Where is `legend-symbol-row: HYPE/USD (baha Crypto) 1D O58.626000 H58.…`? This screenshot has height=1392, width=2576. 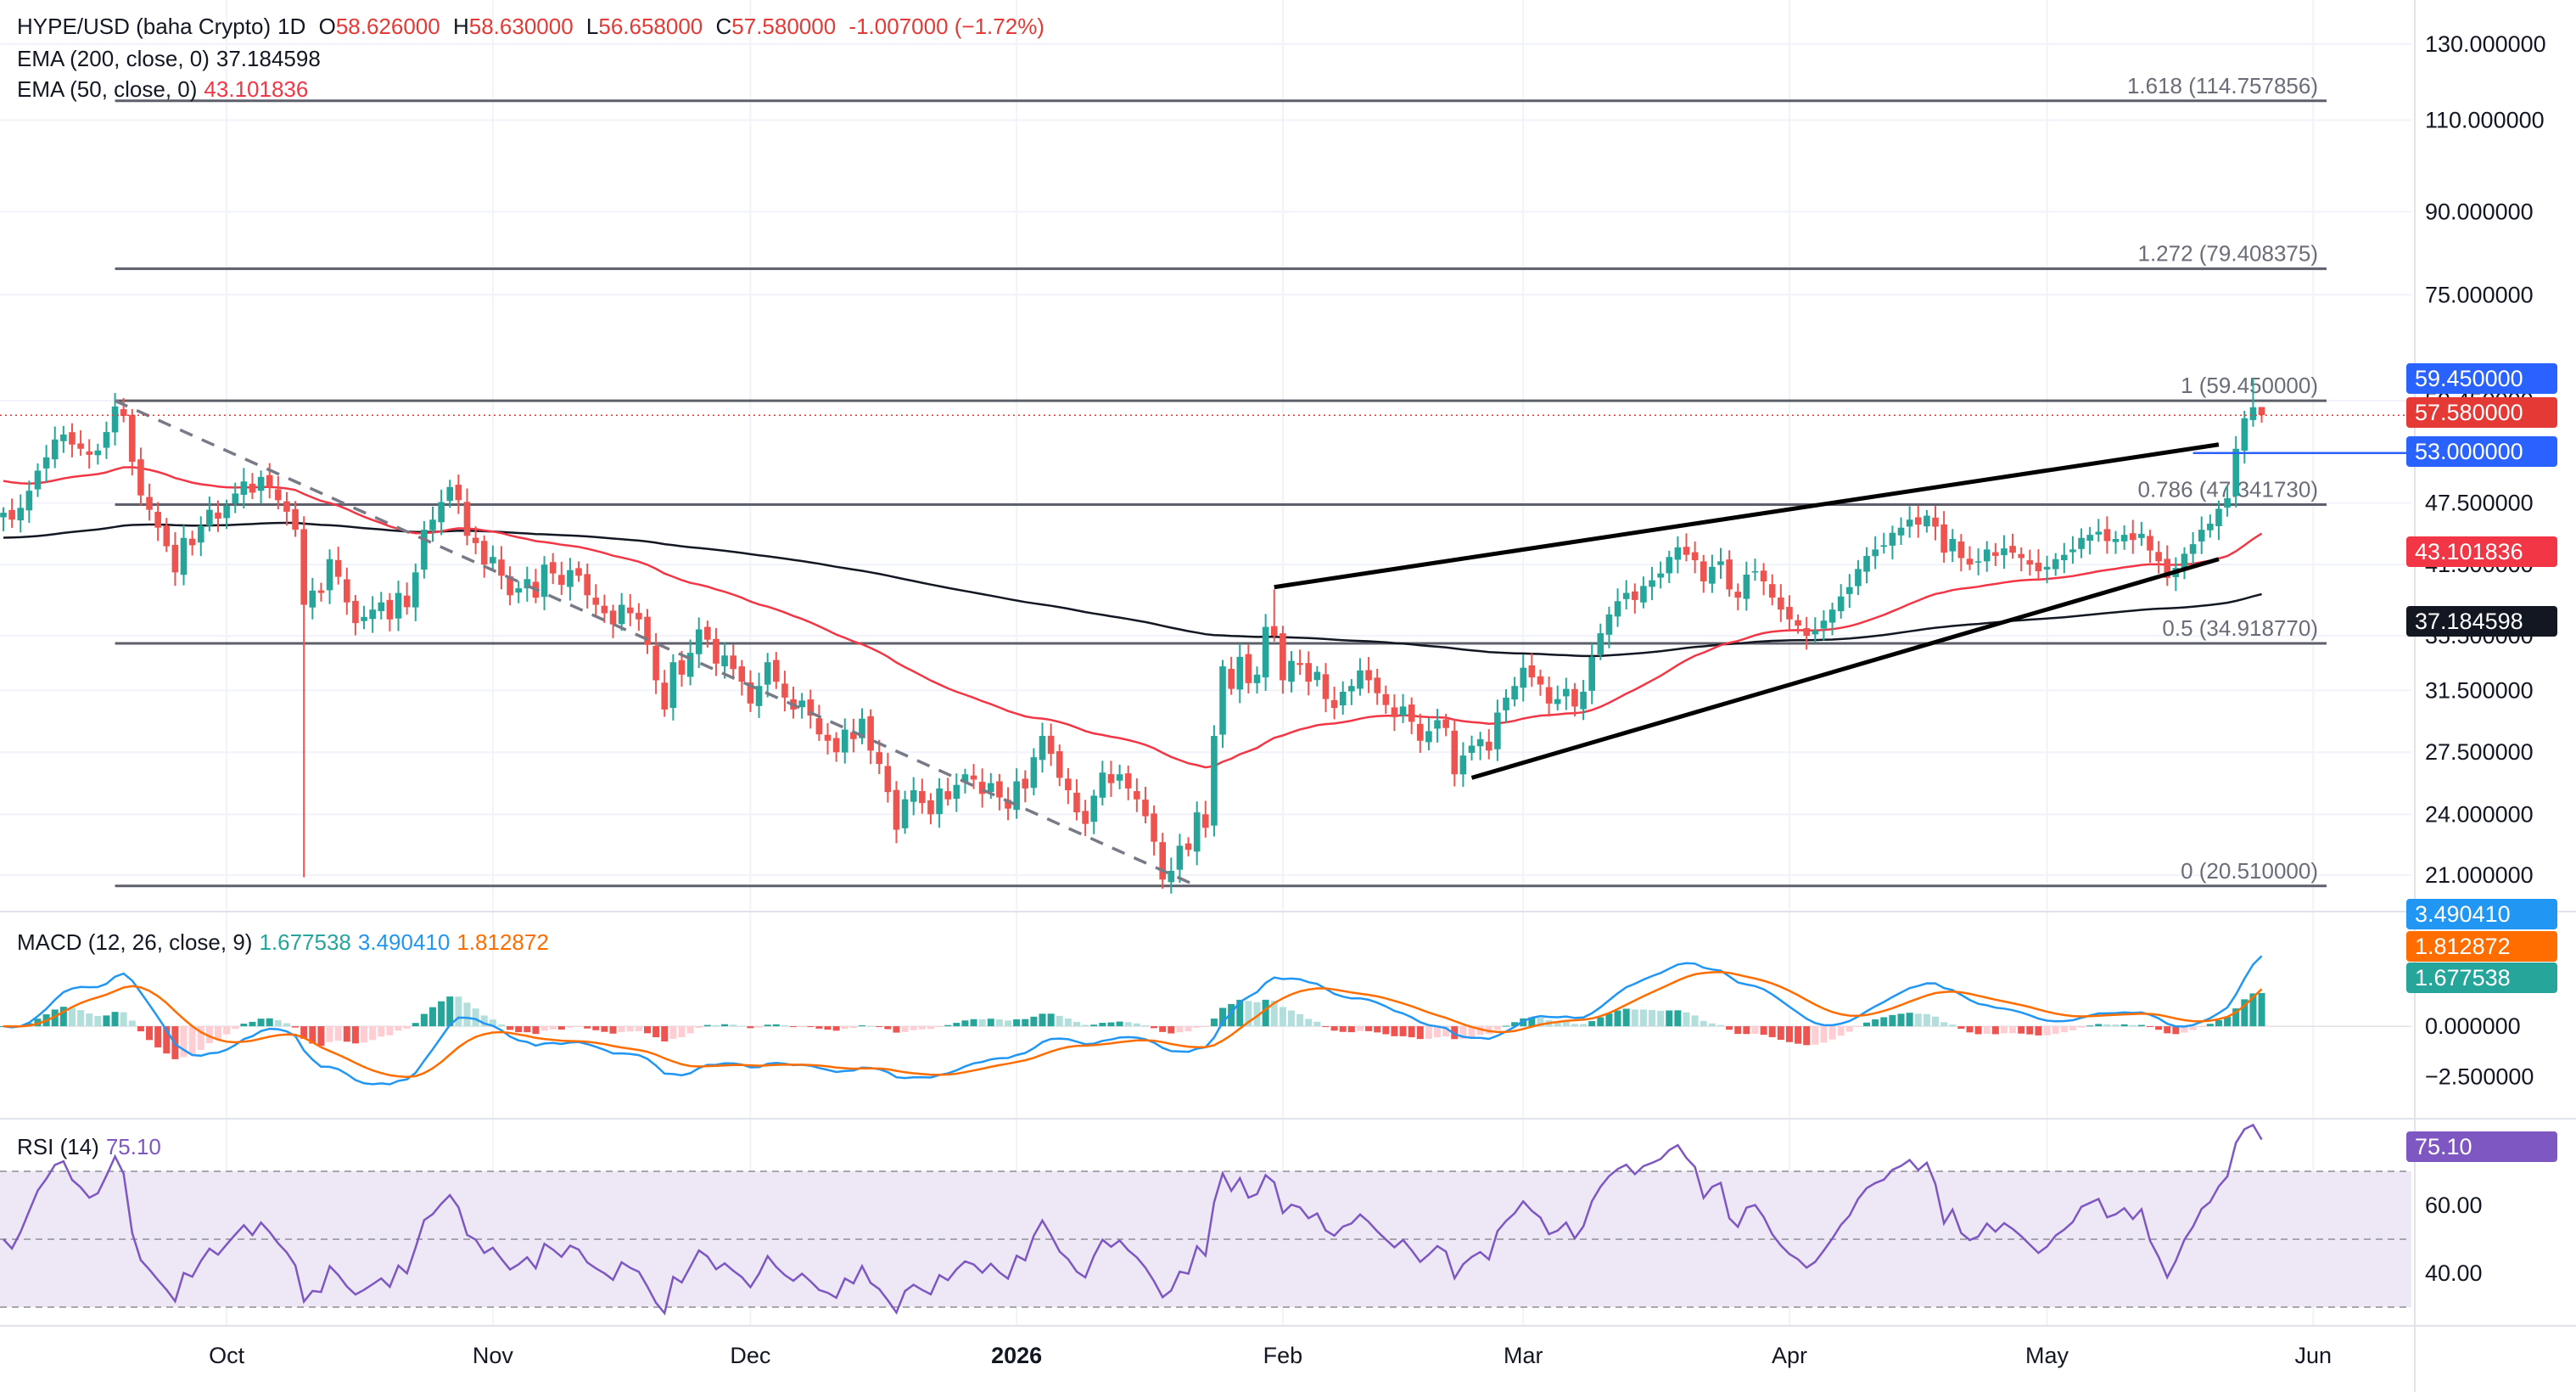 legend-symbol-row: HYPE/USD (baha Crypto) 1D O58.626000 H58.… is located at coordinates (534, 26).